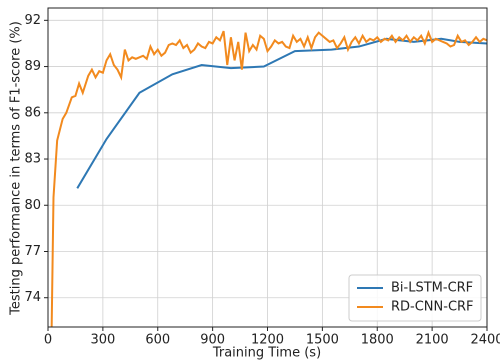  I want to click on y-tick-label: 77, so click(32, 251).